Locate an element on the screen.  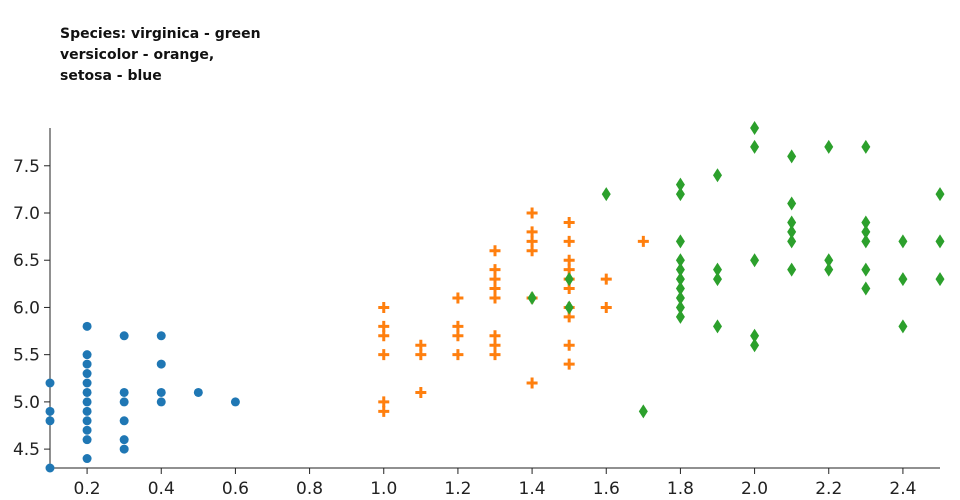
x-tick-label: 2.0 is located at coordinates (754, 489).